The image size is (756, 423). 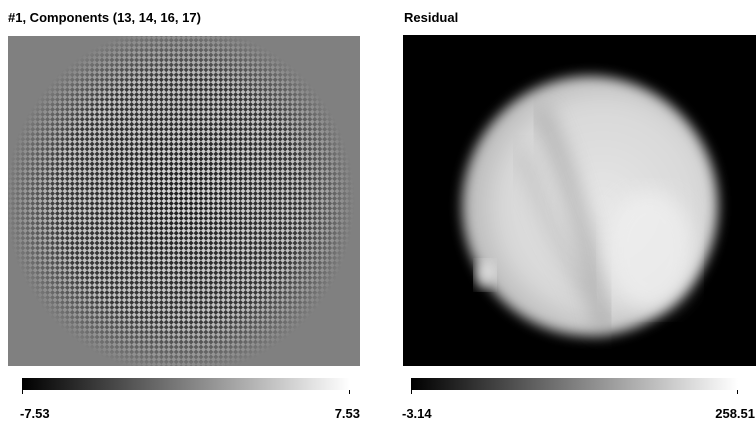 I want to click on colorbar-min: -7.53, so click(x=35, y=413).